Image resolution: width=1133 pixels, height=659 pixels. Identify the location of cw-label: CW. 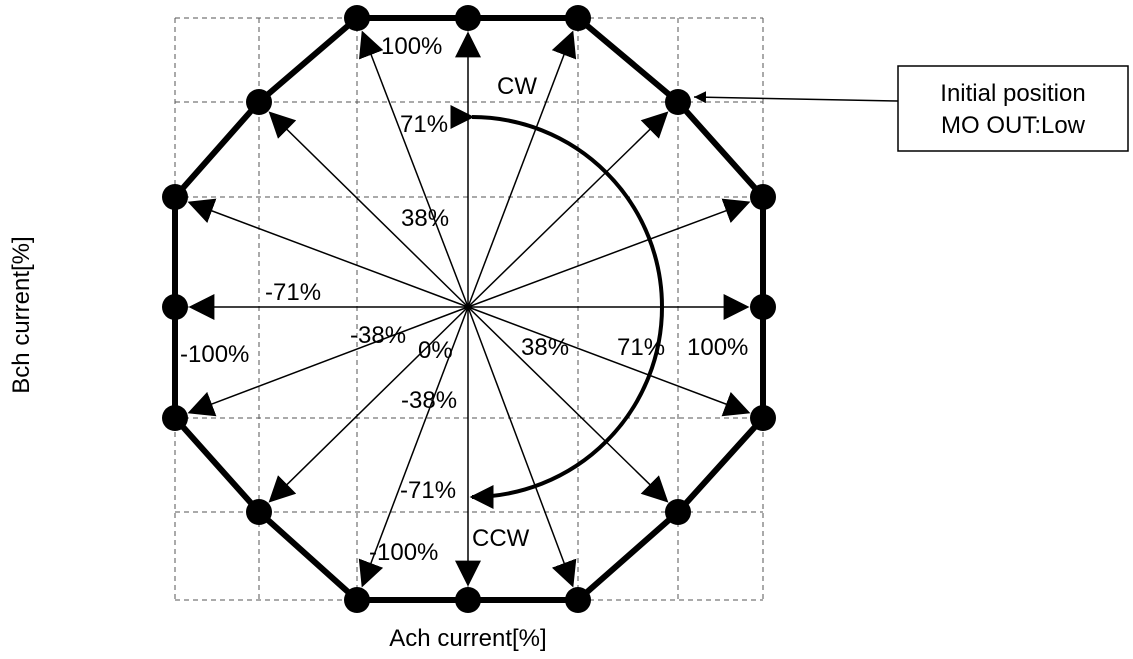
(517, 86).